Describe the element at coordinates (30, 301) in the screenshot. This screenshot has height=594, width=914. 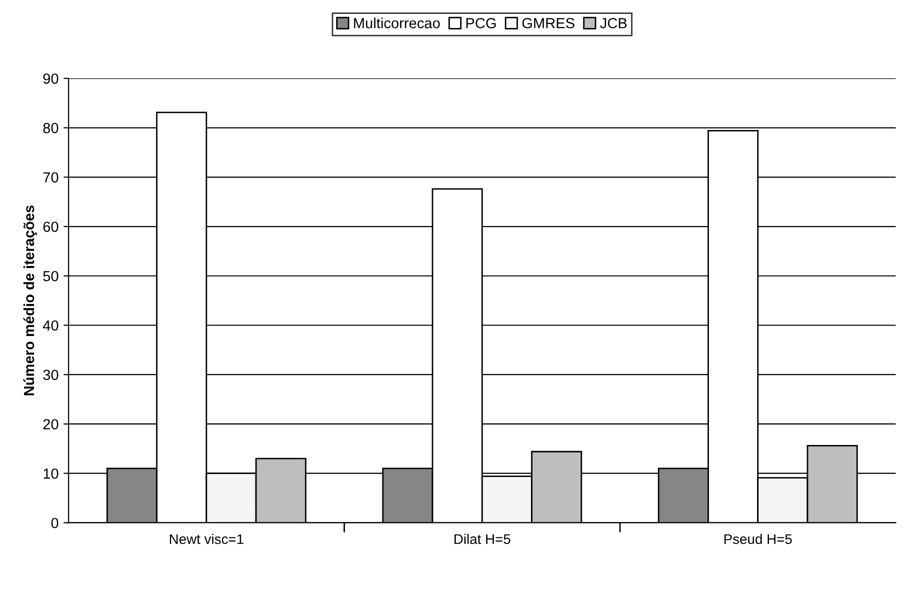
I see `y-axis-title: Número médio de iterações` at that location.